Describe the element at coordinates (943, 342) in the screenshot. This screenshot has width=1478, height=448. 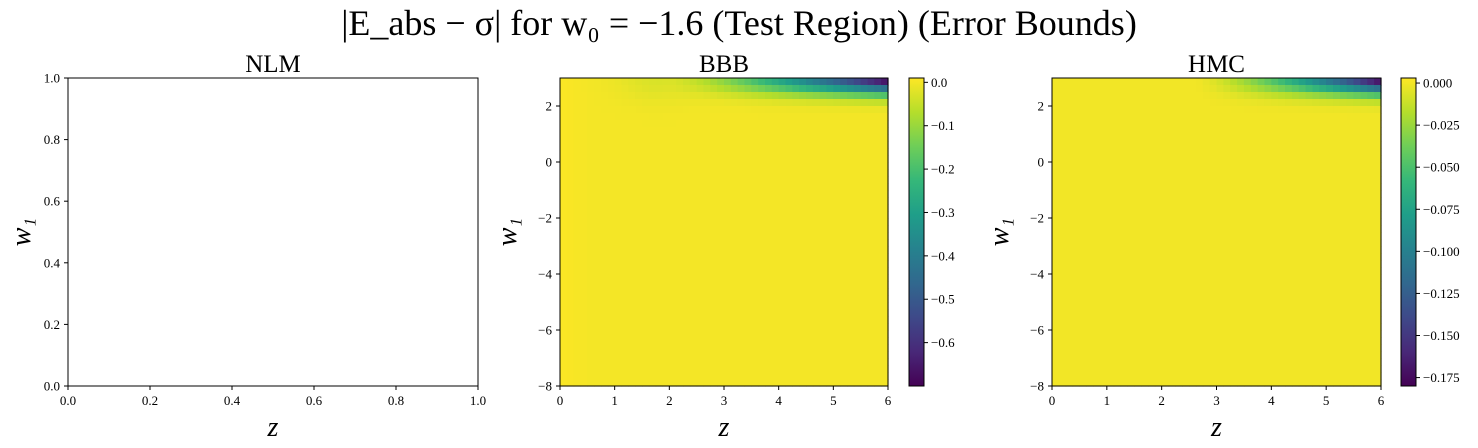
I see `colorbar-tick-label: −0.6` at that location.